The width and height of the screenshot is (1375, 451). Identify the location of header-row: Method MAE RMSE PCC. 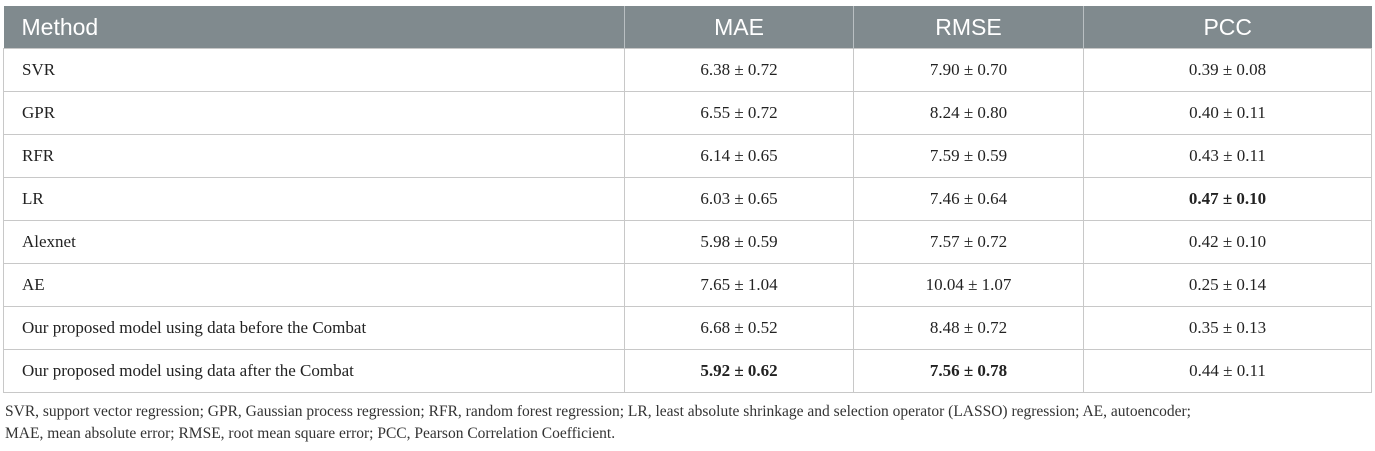
(687, 27).